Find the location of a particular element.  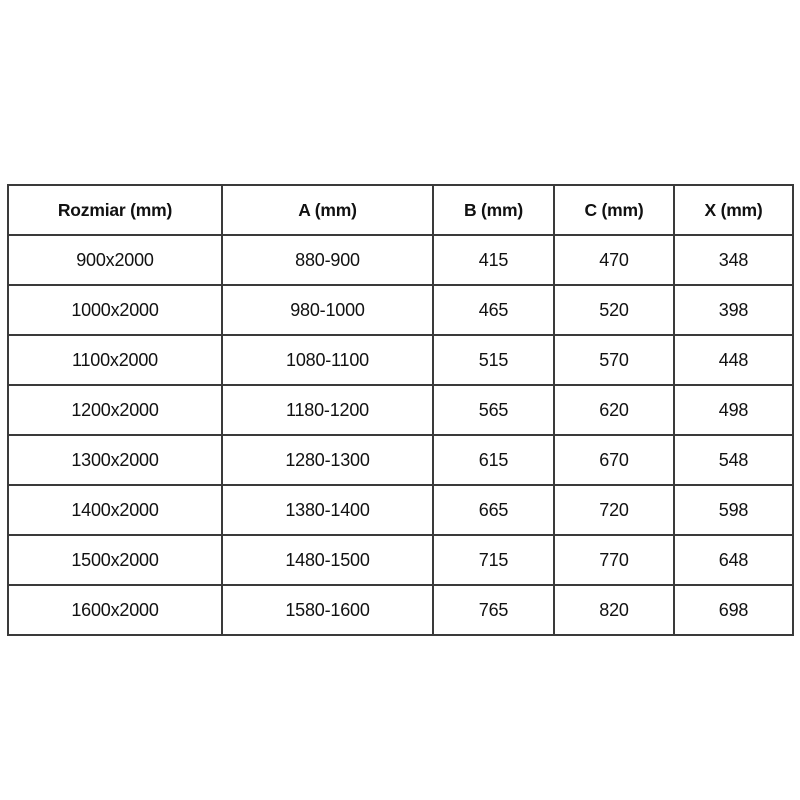

cell-c: 770 is located at coordinates (614, 560).